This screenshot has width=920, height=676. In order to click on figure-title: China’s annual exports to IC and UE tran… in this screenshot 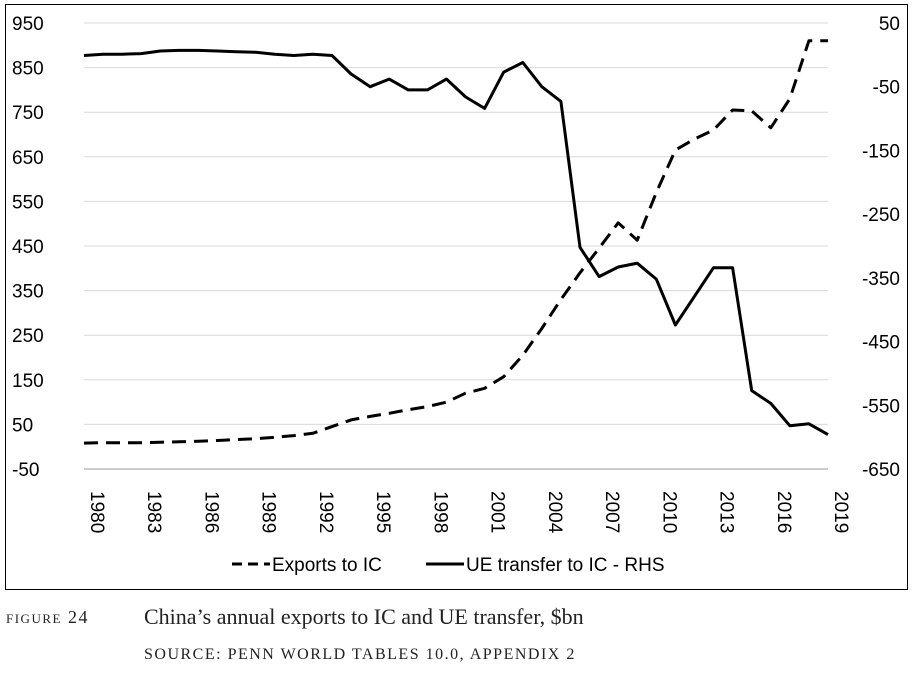, I will do `click(364, 616)`.